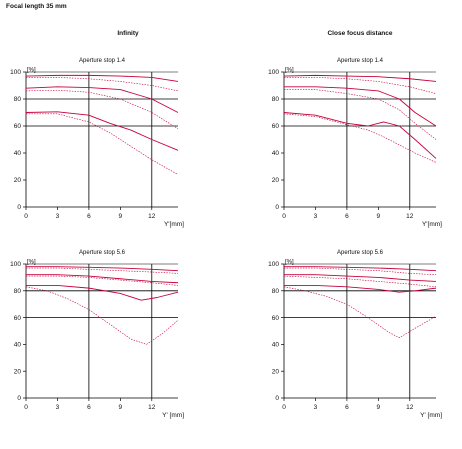  I want to click on column-heading-close-focus: Close focus distance, so click(360, 33).